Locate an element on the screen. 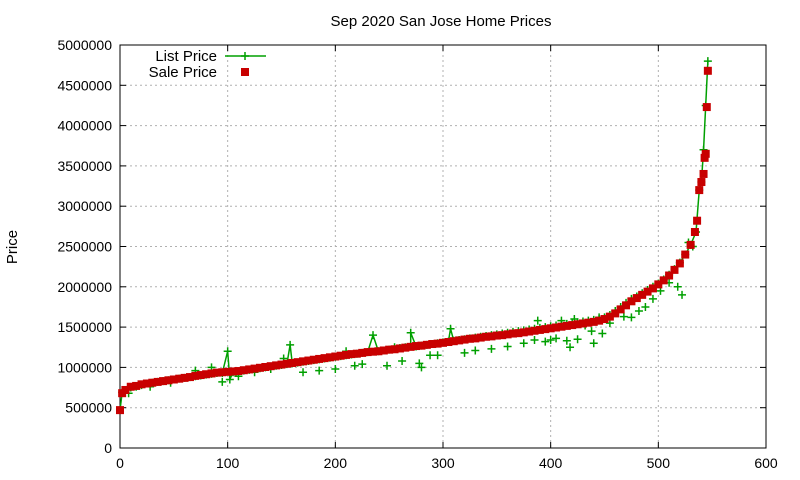  x-tick-label: 0 is located at coordinates (120, 463).